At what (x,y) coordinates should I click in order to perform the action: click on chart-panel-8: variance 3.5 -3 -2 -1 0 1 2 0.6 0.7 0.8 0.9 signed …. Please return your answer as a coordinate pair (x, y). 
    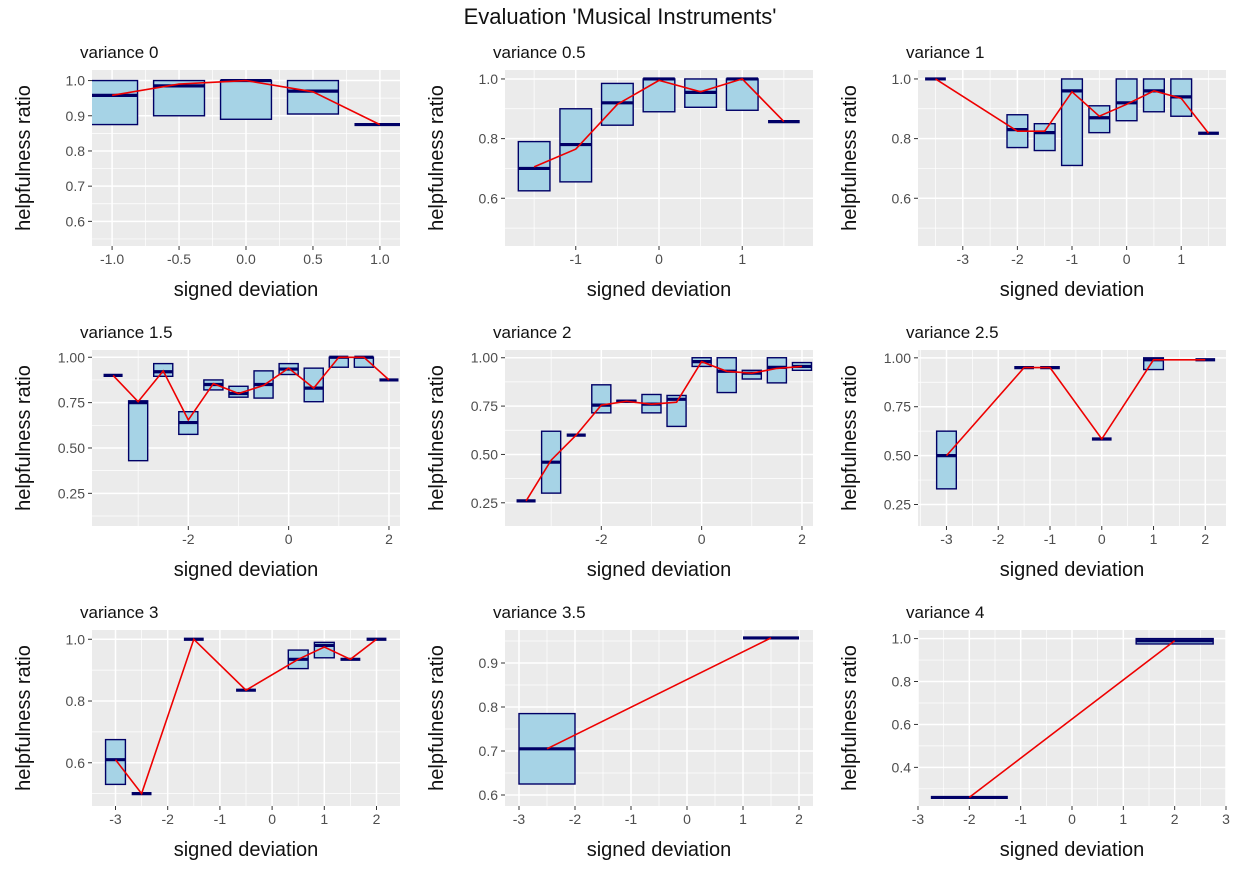
    Looking at the image, I should click on (619, 732).